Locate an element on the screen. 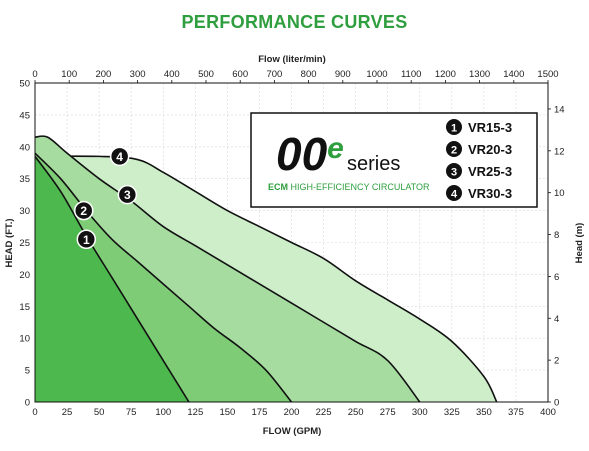 This screenshot has height=451, width=589. curve-marker-number: 4 is located at coordinates (119, 157).